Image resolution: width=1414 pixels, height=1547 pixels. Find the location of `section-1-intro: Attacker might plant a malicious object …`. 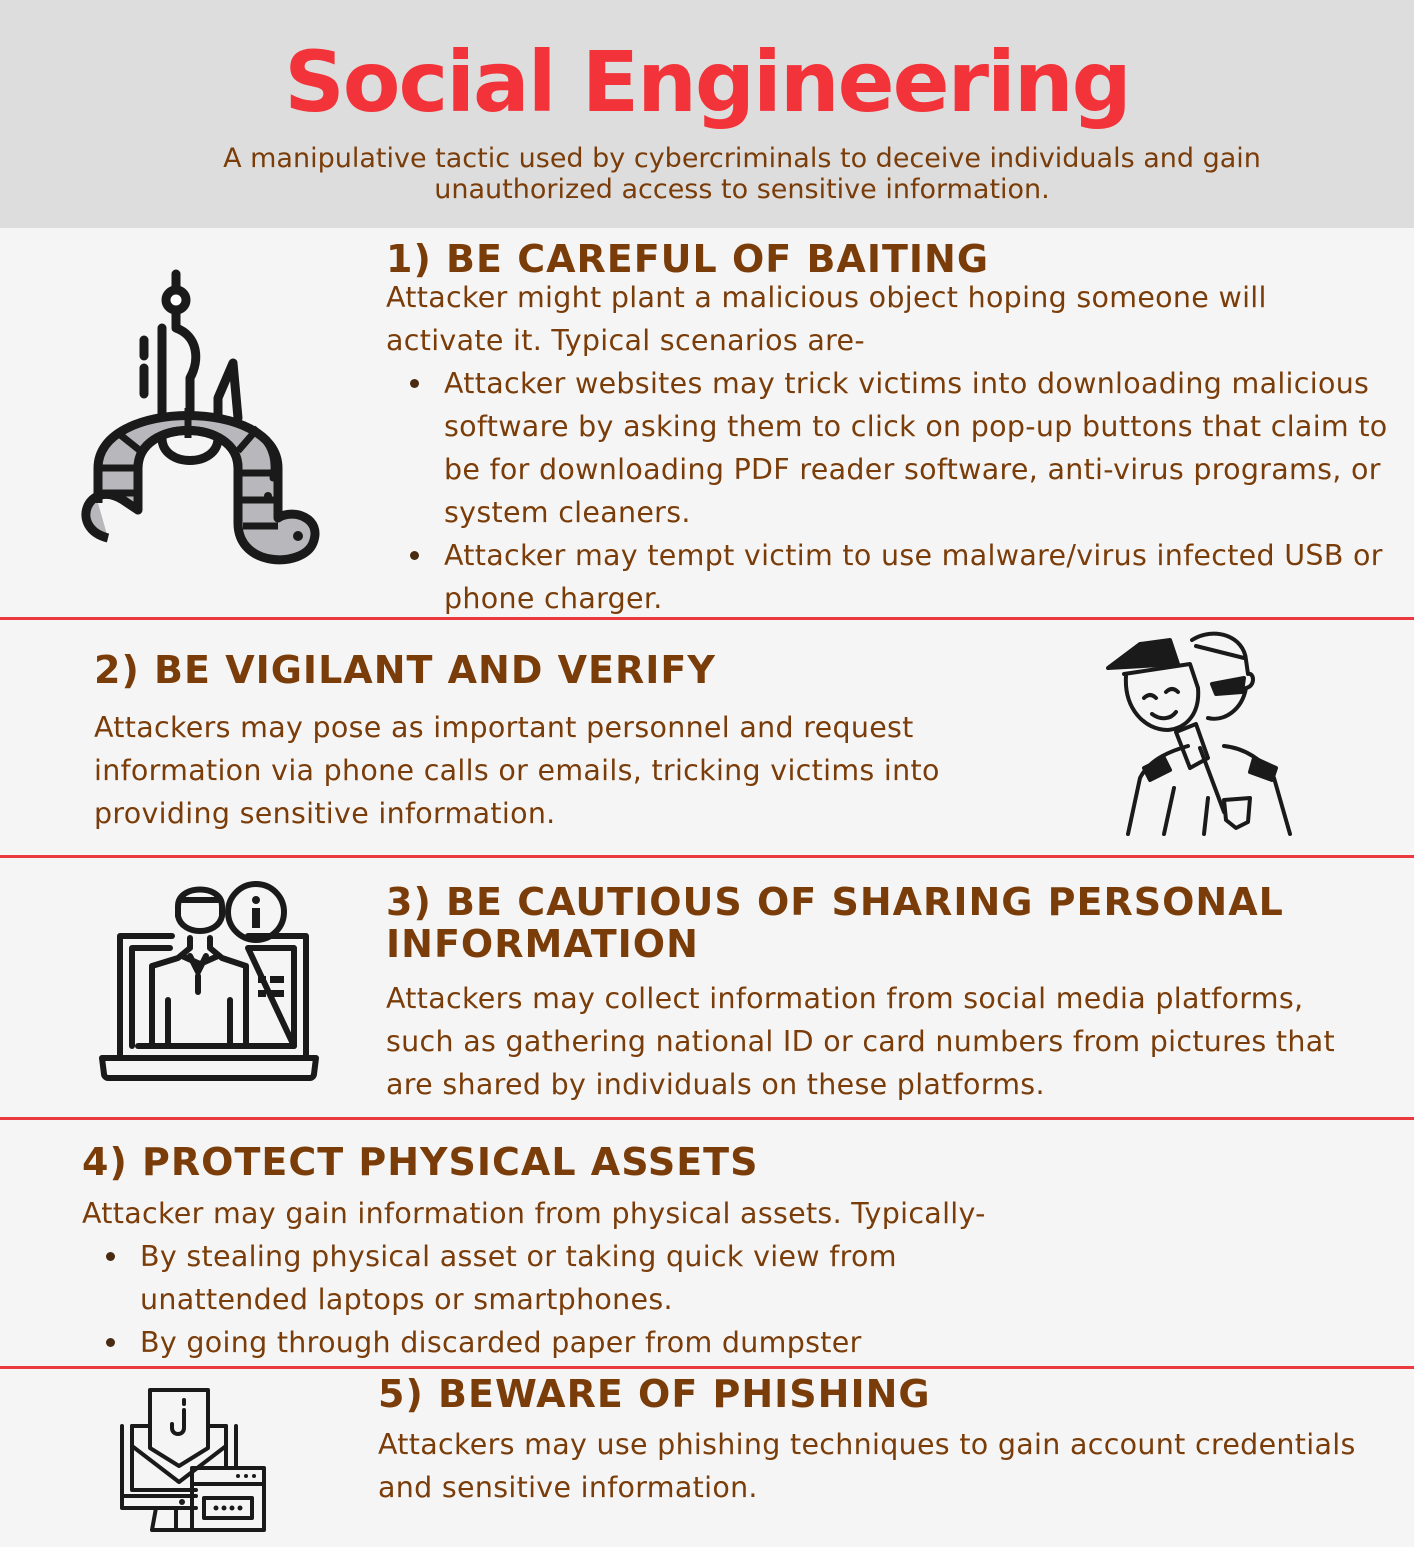

section-1-intro: Attacker might plant a malicious object … is located at coordinates (826, 319).